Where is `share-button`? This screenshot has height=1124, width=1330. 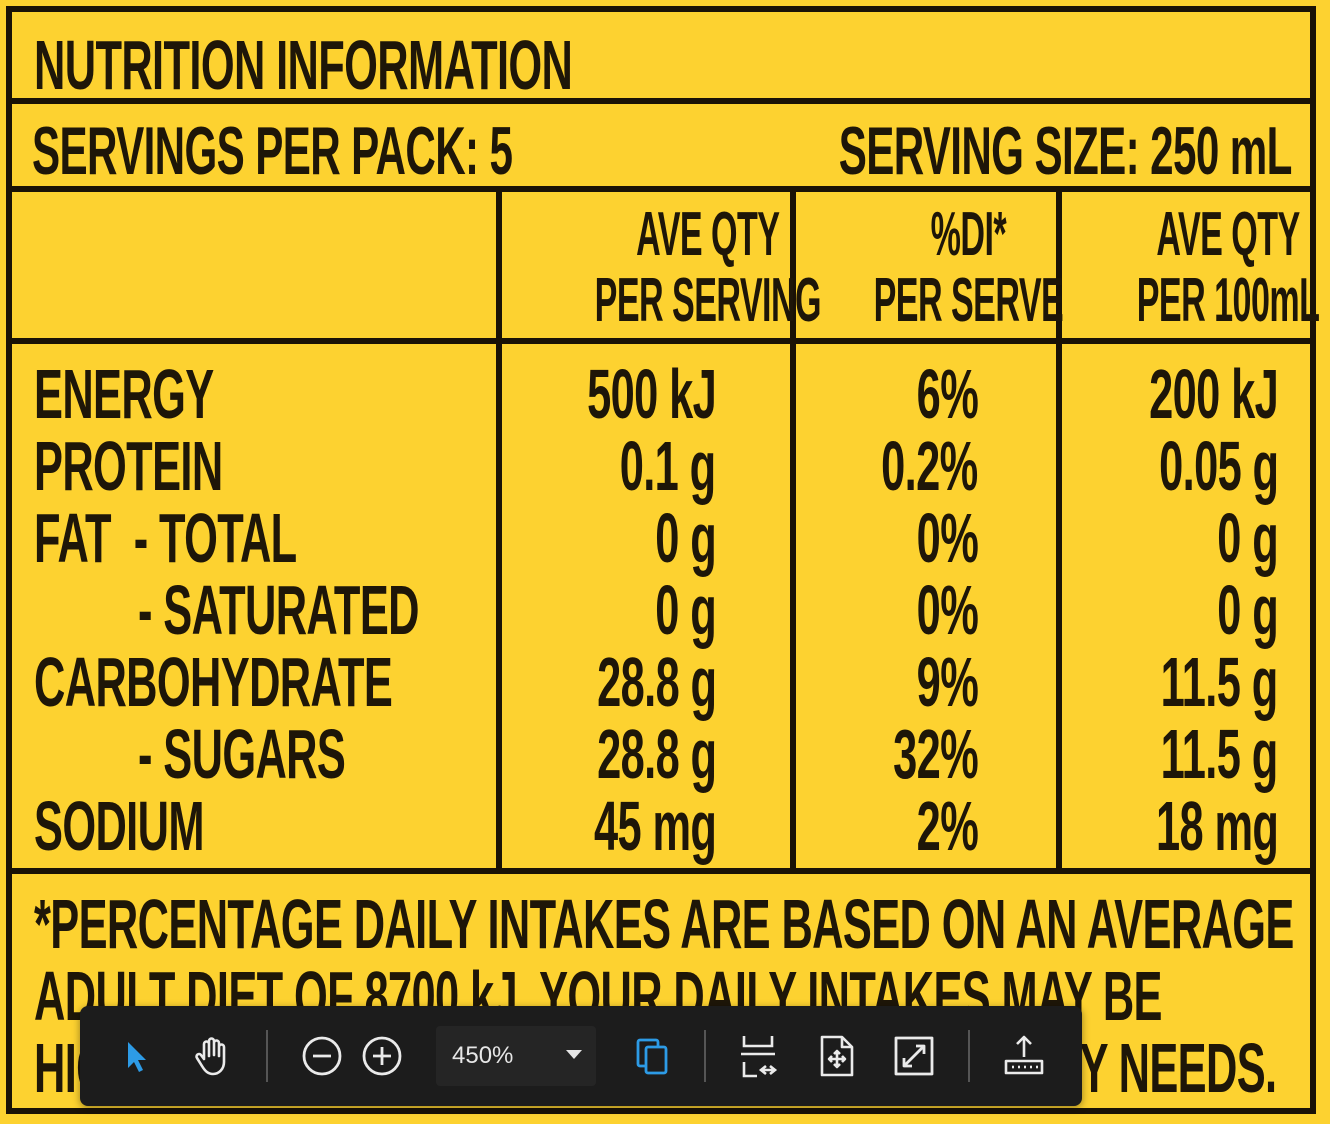
share-button is located at coordinates (1024, 1056).